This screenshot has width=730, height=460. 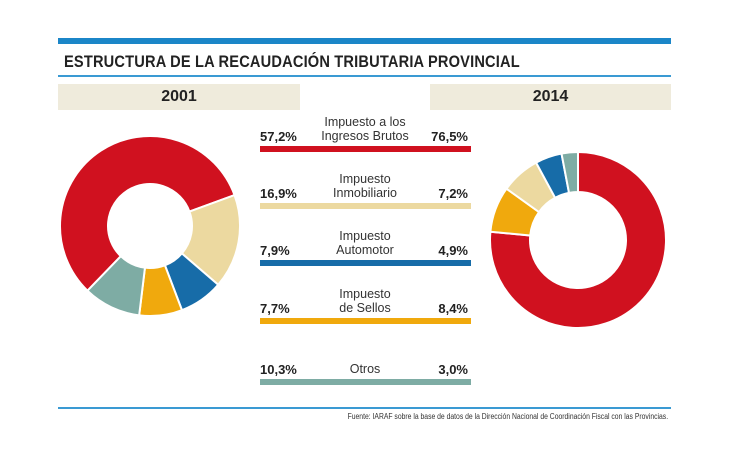 I want to click on value-2014: 7,2%, so click(x=453, y=193).